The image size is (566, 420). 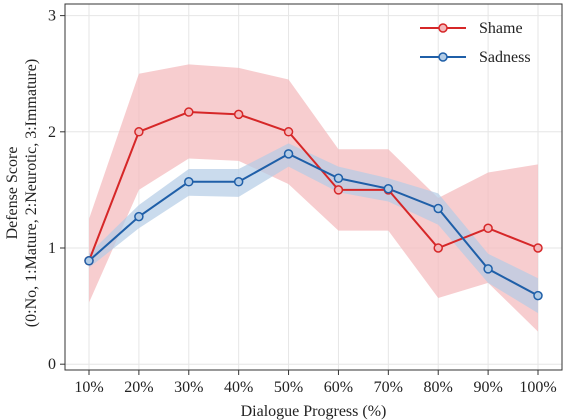 What do you see at coordinates (438, 208) in the screenshot?
I see `sadness-point-80%` at bounding box center [438, 208].